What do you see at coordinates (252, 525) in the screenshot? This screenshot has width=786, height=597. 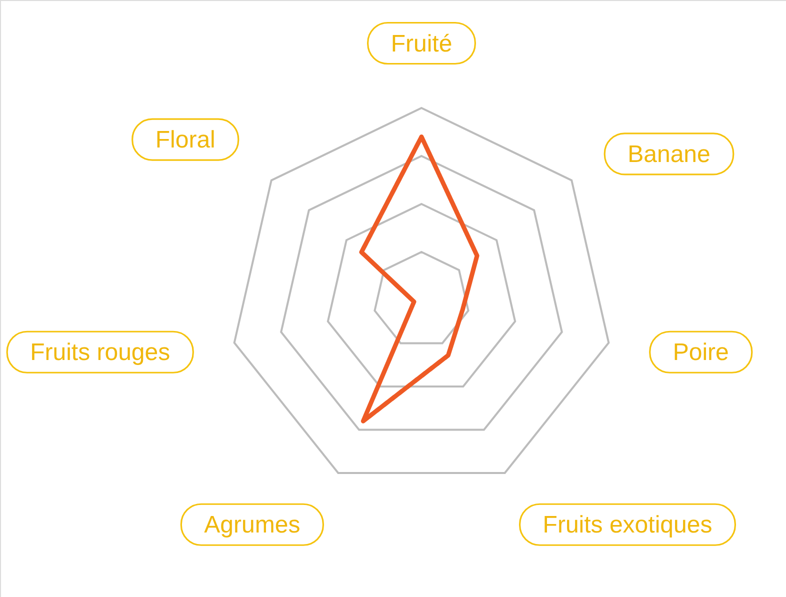 I see `spoke-label: Agrumes` at bounding box center [252, 525].